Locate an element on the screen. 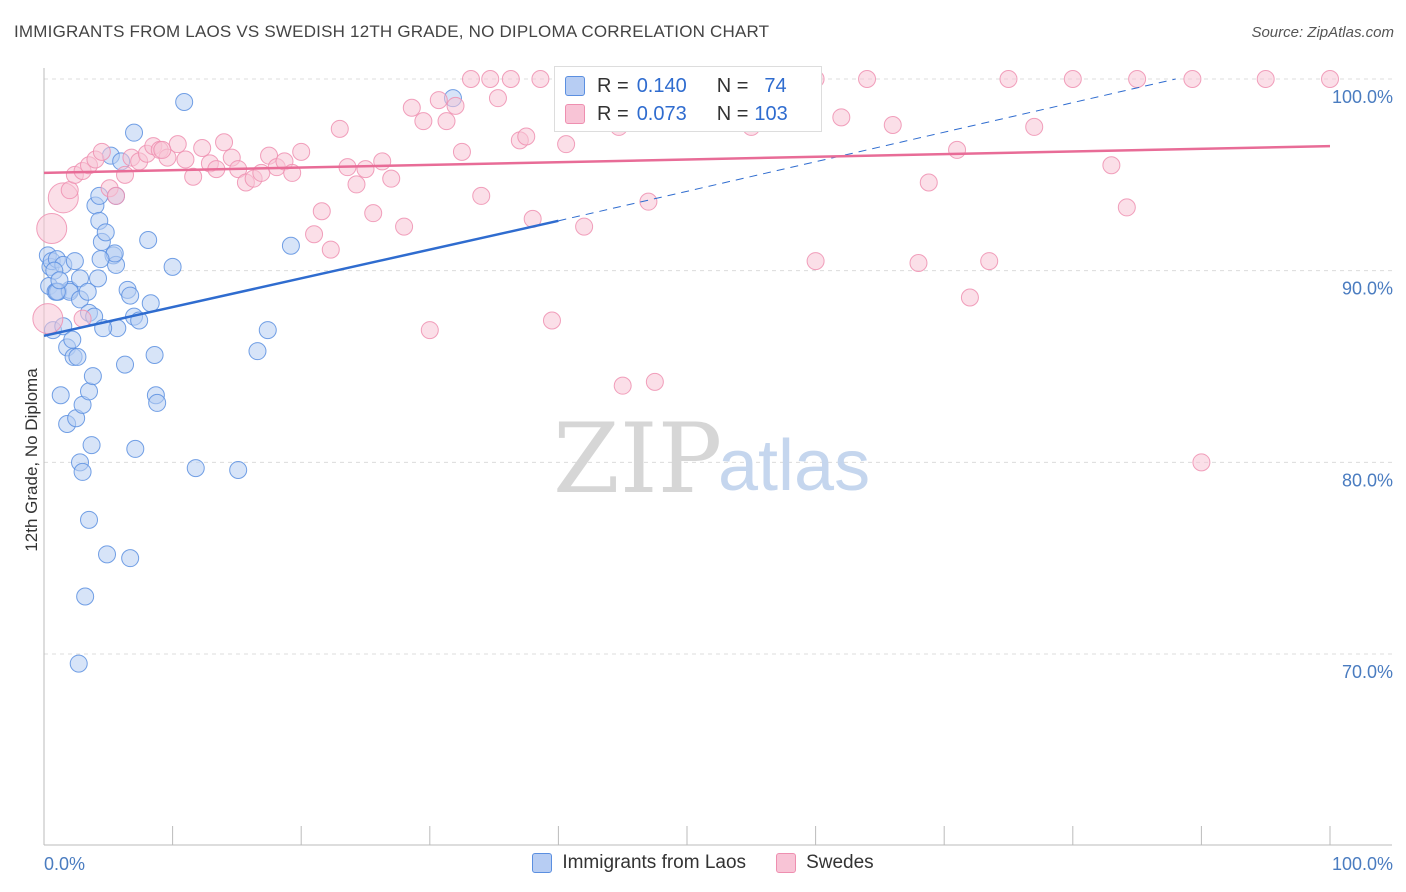  stats-swatch-laos is located at coordinates (575, 86).